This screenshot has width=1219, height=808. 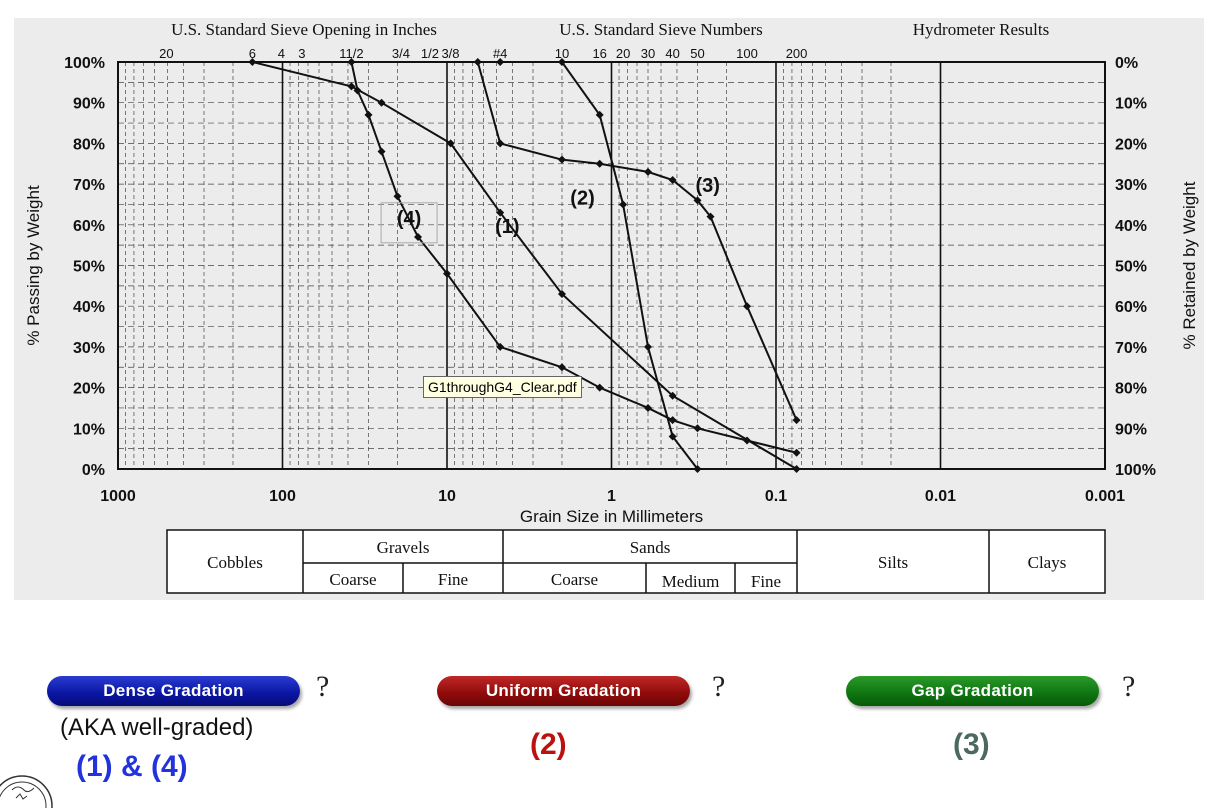 I want to click on sieve-label: 10, so click(x=562, y=53).